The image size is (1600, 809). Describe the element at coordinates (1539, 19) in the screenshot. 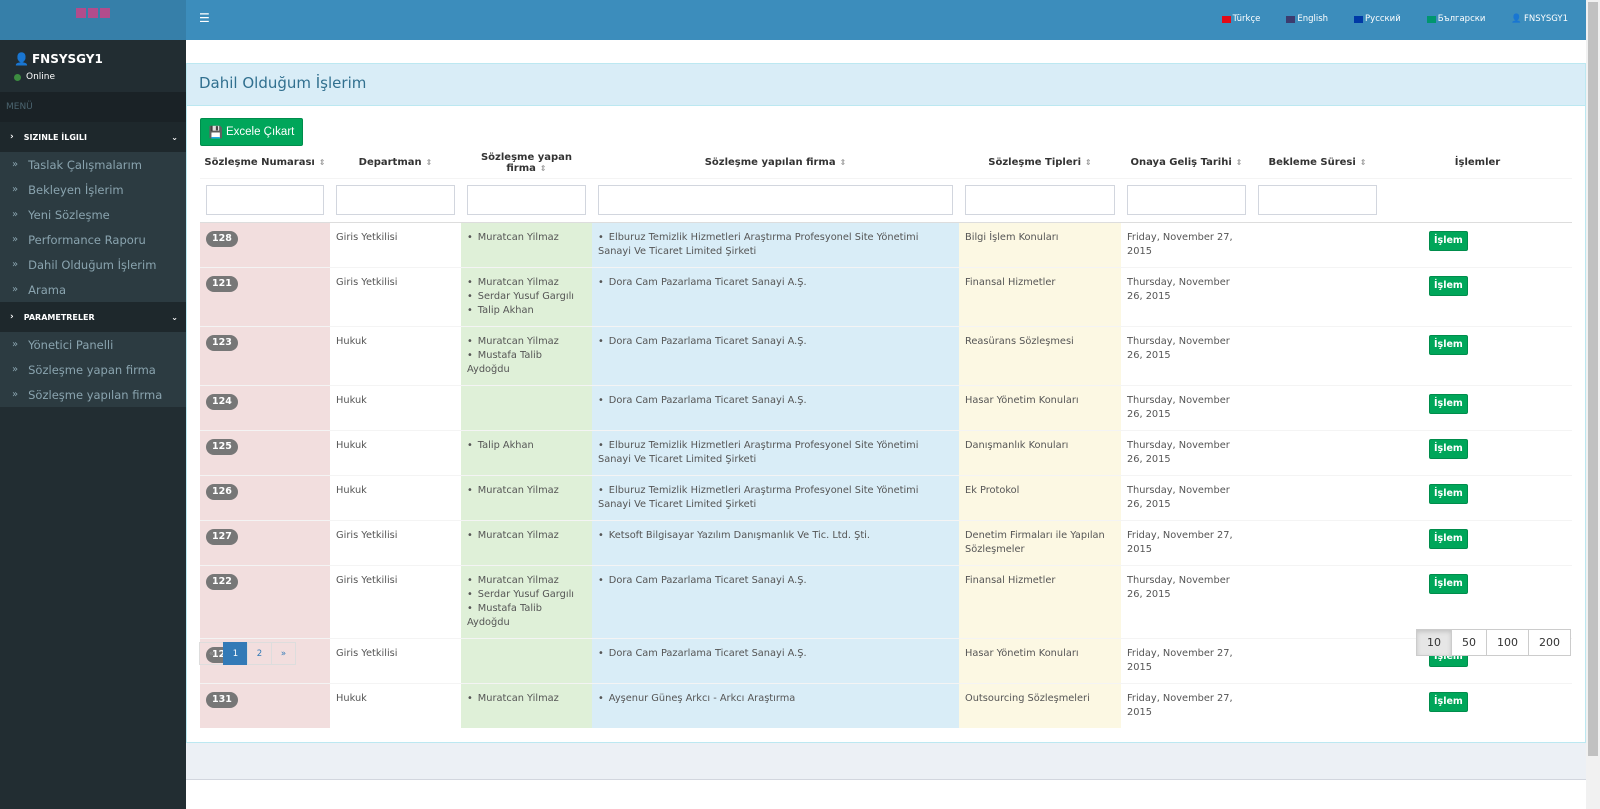

I see `user-menu: 👤 FNSYSGY1` at that location.